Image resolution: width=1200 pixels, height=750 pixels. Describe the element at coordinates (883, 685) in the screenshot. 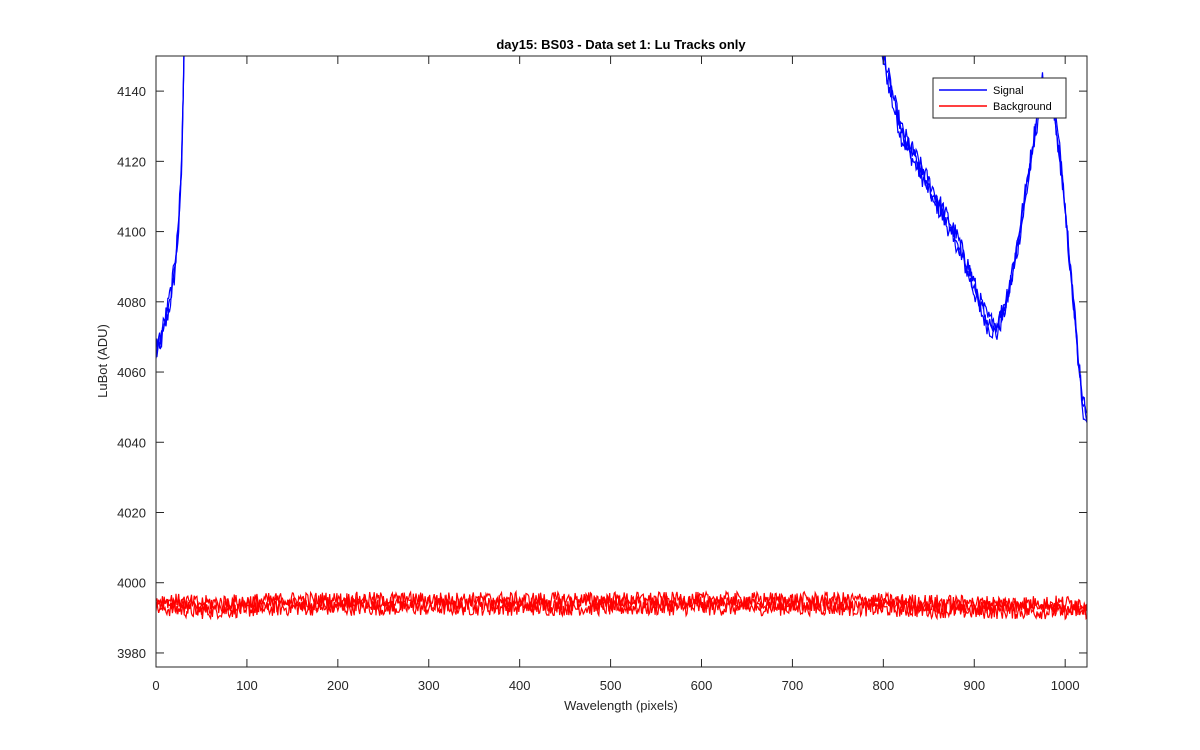

I see `x-tick-label: 800` at that location.